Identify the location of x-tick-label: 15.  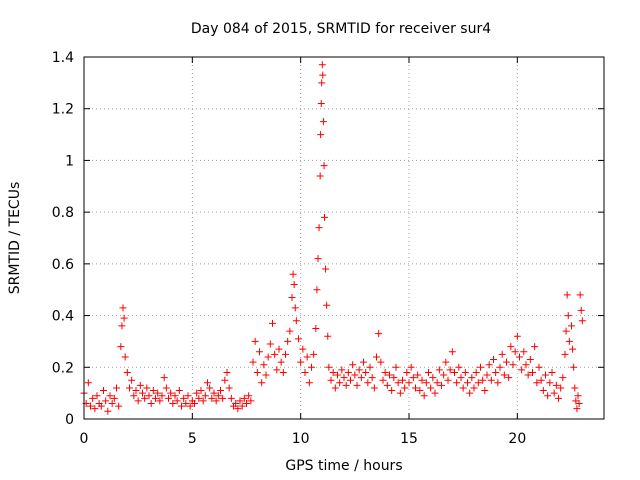
(409, 439).